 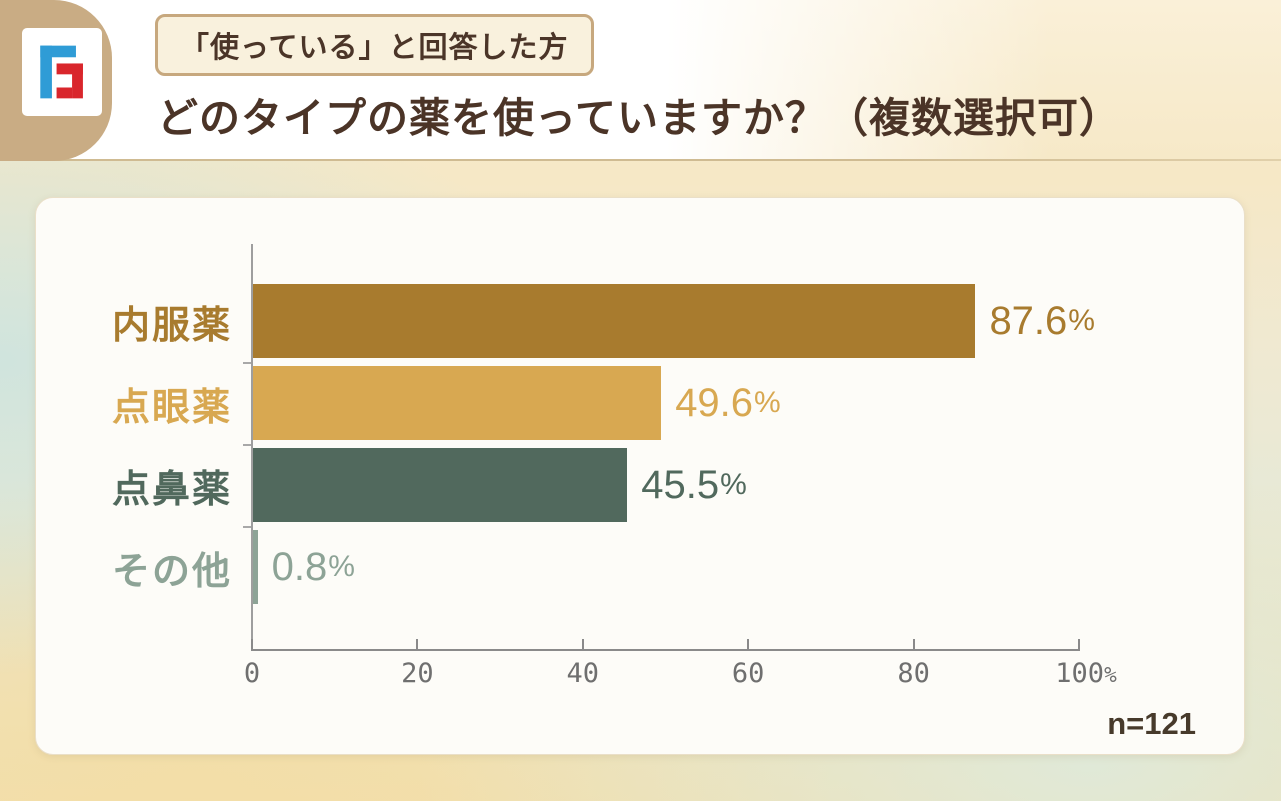 I want to click on chart-row: 点眼薬 49.6%, so click(x=640, y=403).